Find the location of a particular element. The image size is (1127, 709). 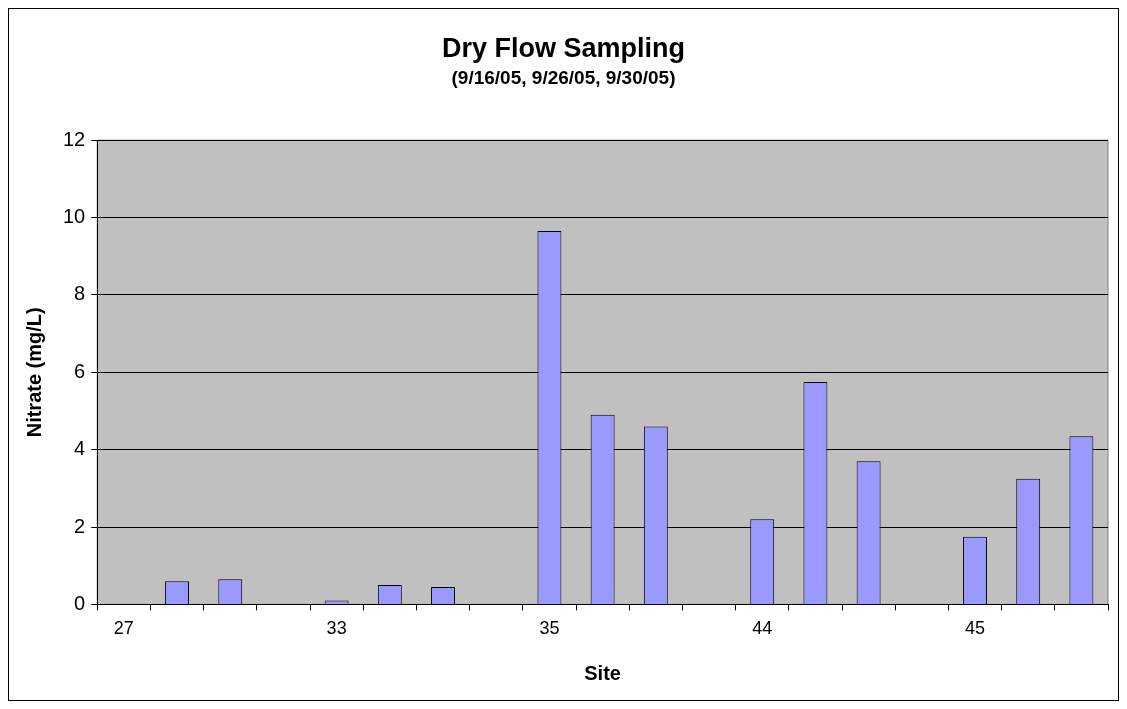

chart-subtitle: (9/16/05, 9/26/05, 9/30/05) is located at coordinates (563, 78).